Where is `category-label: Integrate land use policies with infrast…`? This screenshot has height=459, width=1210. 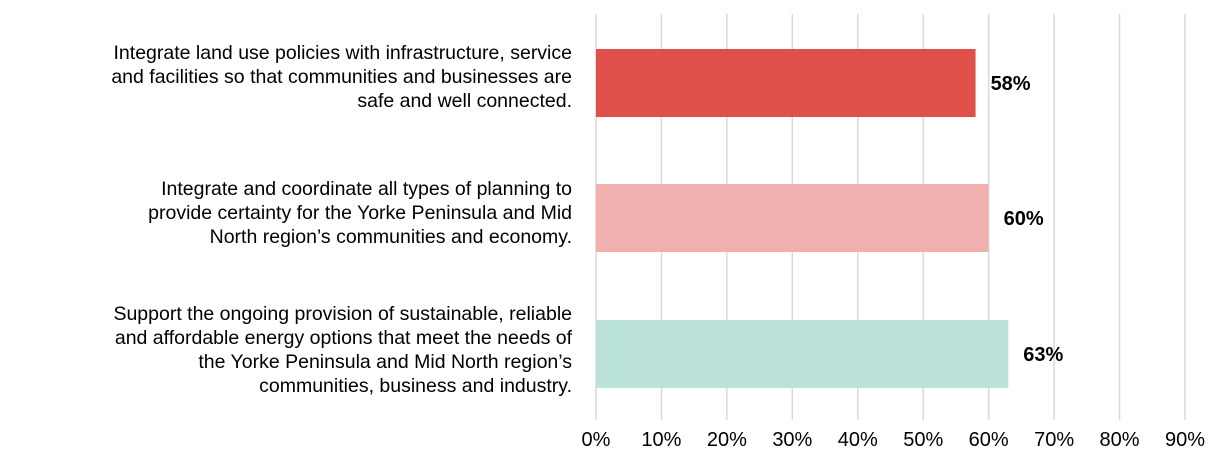
category-label: Integrate land use policies with infrast… is located at coordinates (341, 77).